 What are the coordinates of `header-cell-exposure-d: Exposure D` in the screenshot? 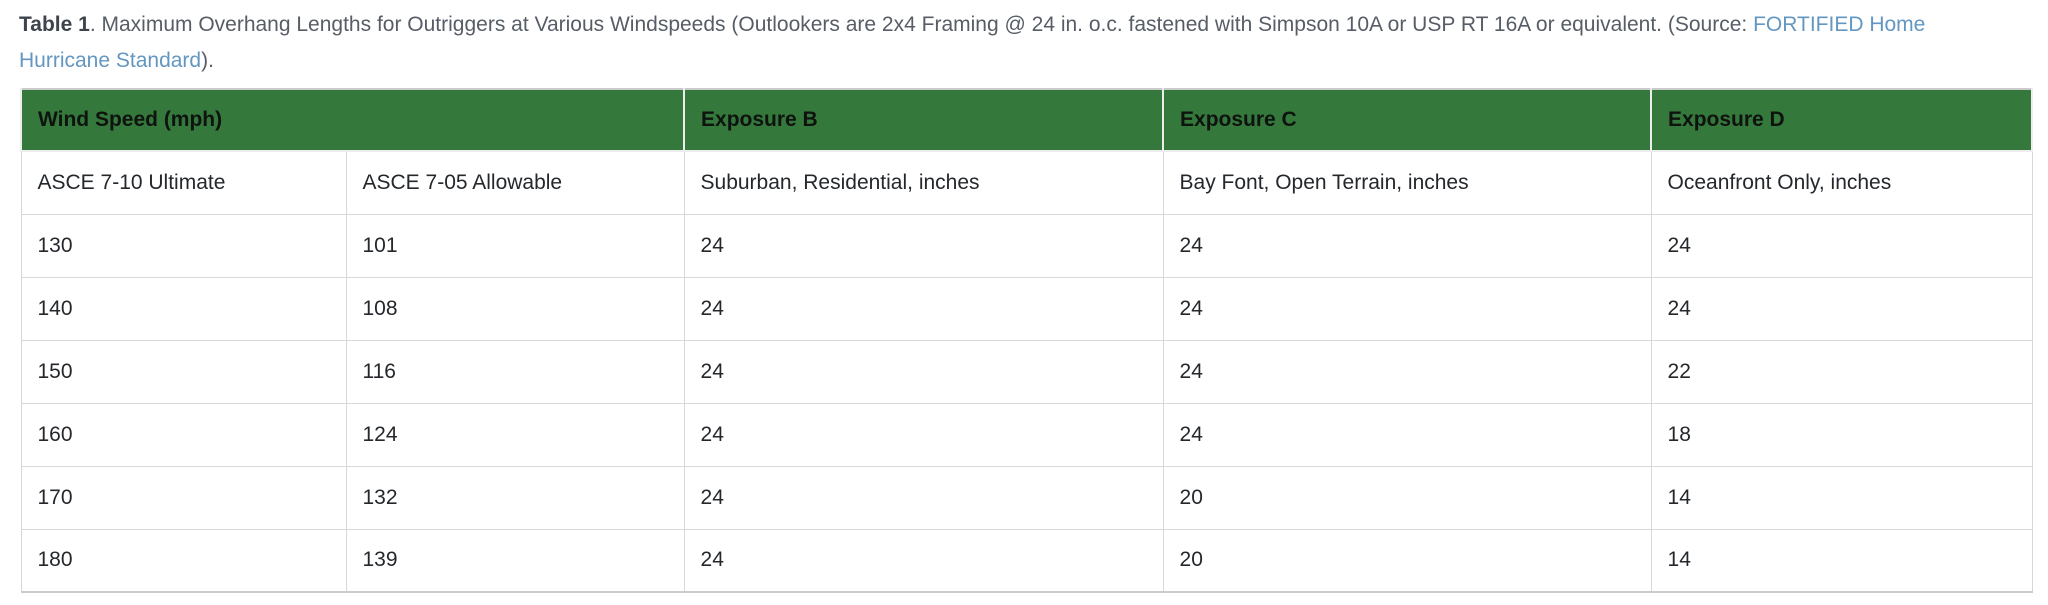 It's located at (1842, 120).